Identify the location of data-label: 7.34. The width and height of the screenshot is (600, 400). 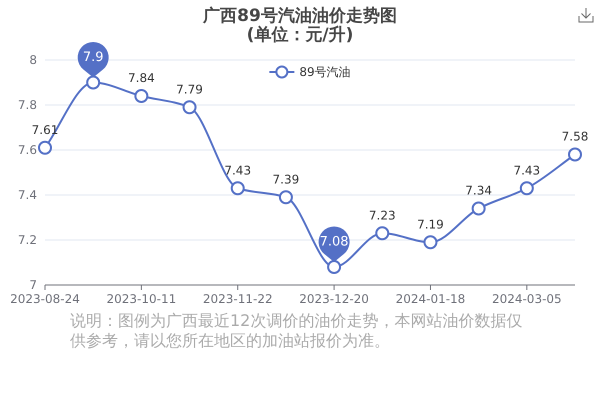
(478, 191).